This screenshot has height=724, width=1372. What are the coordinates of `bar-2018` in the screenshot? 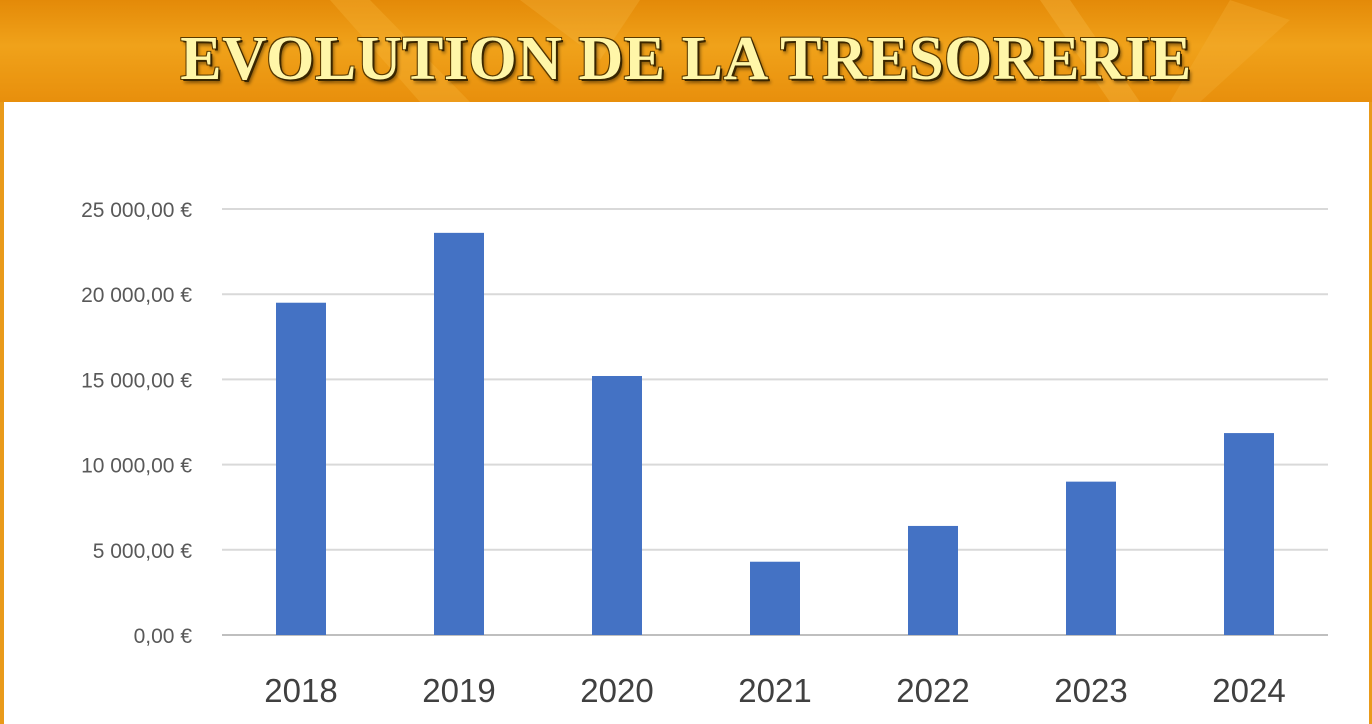 It's located at (301, 468).